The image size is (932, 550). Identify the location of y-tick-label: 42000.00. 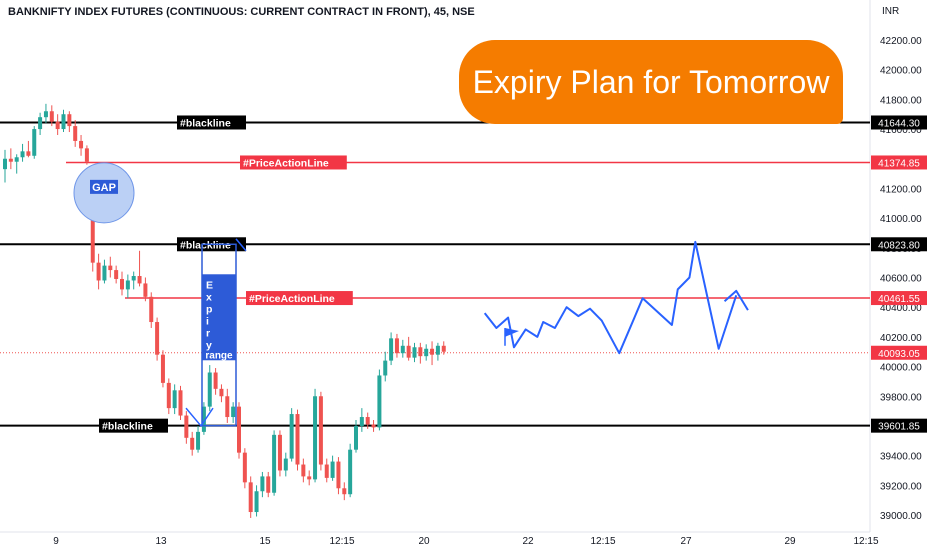
(901, 71).